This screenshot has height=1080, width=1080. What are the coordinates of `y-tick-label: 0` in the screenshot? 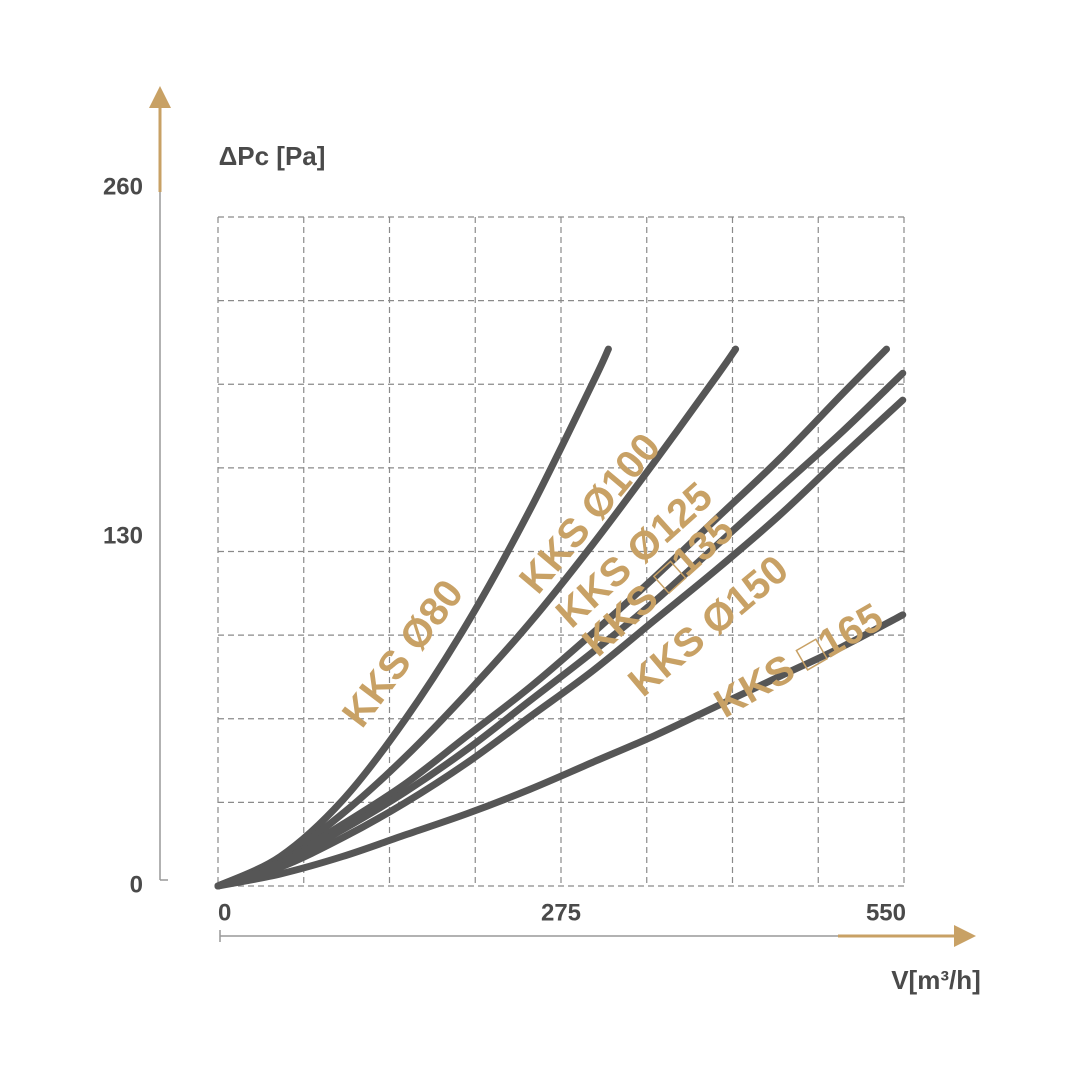 It's located at (136, 884).